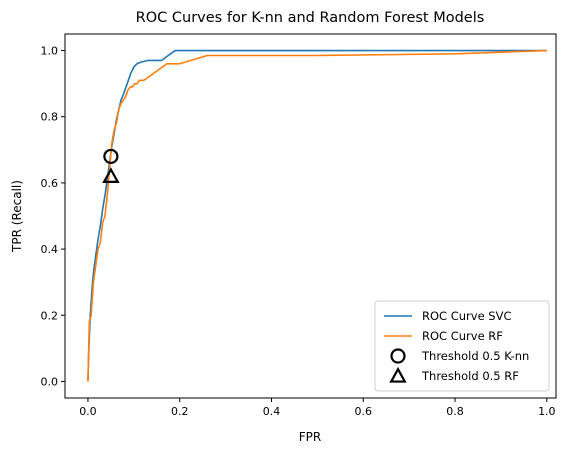  What do you see at coordinates (317, 408) in the screenshot?
I see `x-axis-ticks: 0.0 0.2 0.4 0.6 0.8 1.0` at bounding box center [317, 408].